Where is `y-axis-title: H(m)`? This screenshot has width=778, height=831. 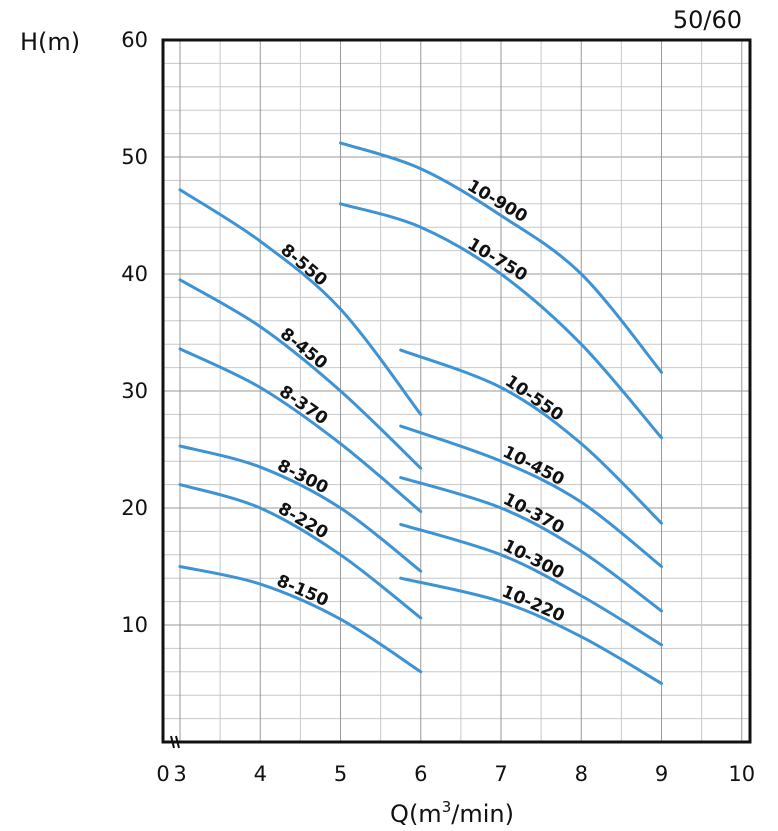 y-axis-title: H(m) is located at coordinates (50, 42).